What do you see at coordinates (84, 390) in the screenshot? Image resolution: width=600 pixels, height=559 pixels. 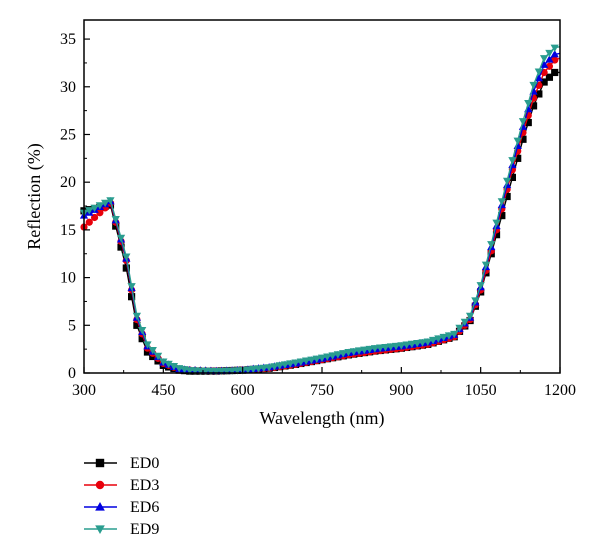 I see `x-tick-label: 300` at bounding box center [84, 390].